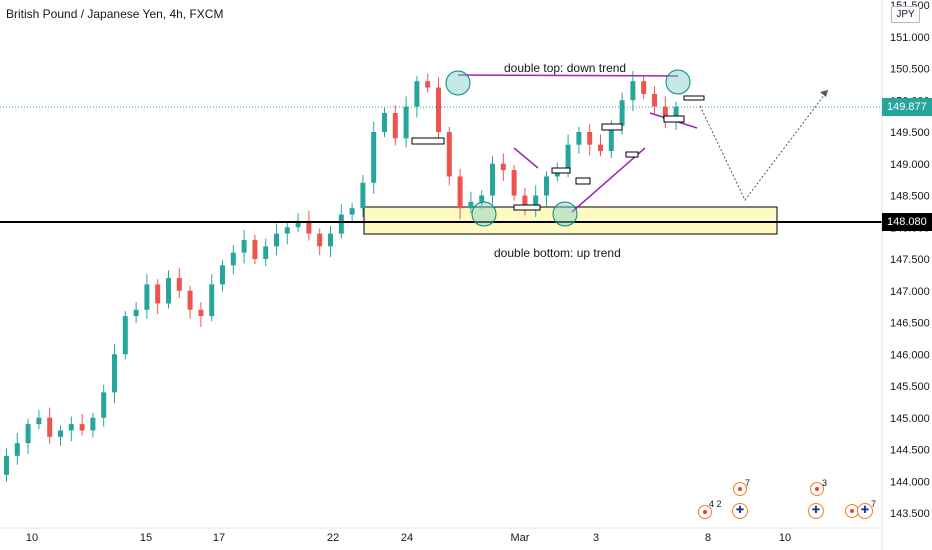 The image size is (932, 550). I want to click on currency-selector: JPY, so click(905, 14).